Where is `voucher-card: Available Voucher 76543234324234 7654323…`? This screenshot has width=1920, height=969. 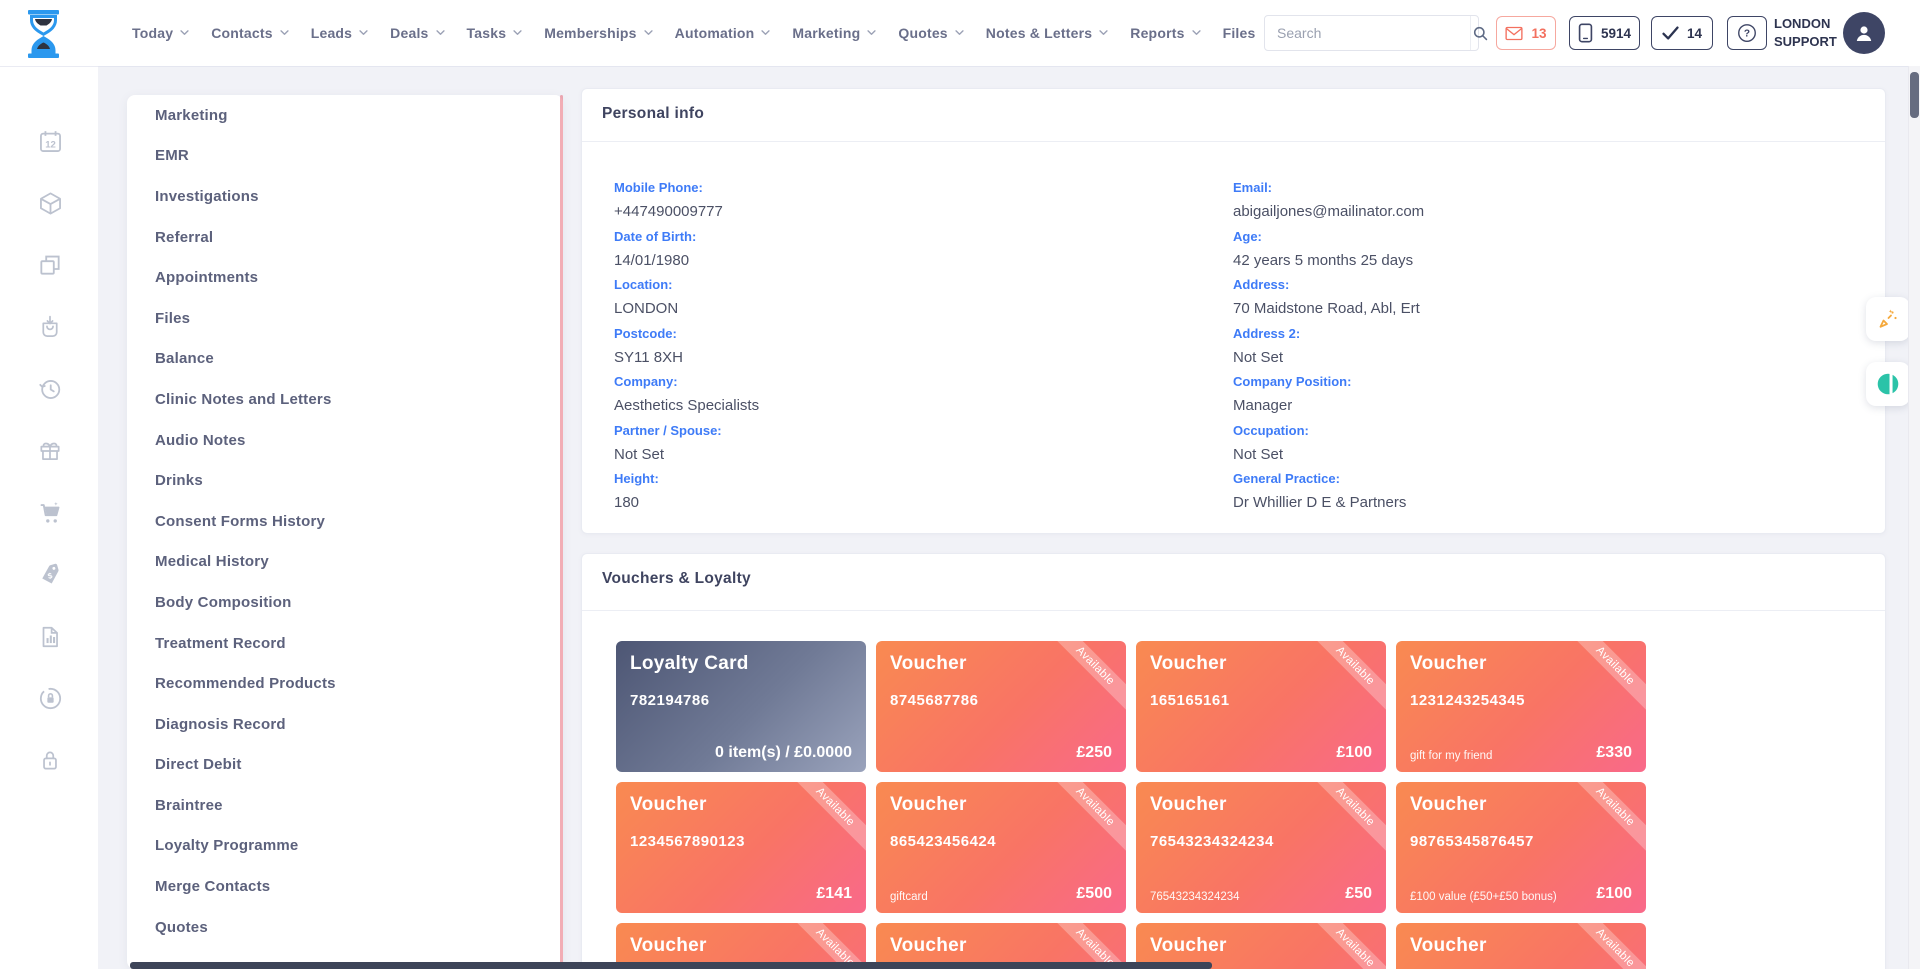
voucher-card: Available Voucher 76543234324234 7654323… is located at coordinates (1261, 847).